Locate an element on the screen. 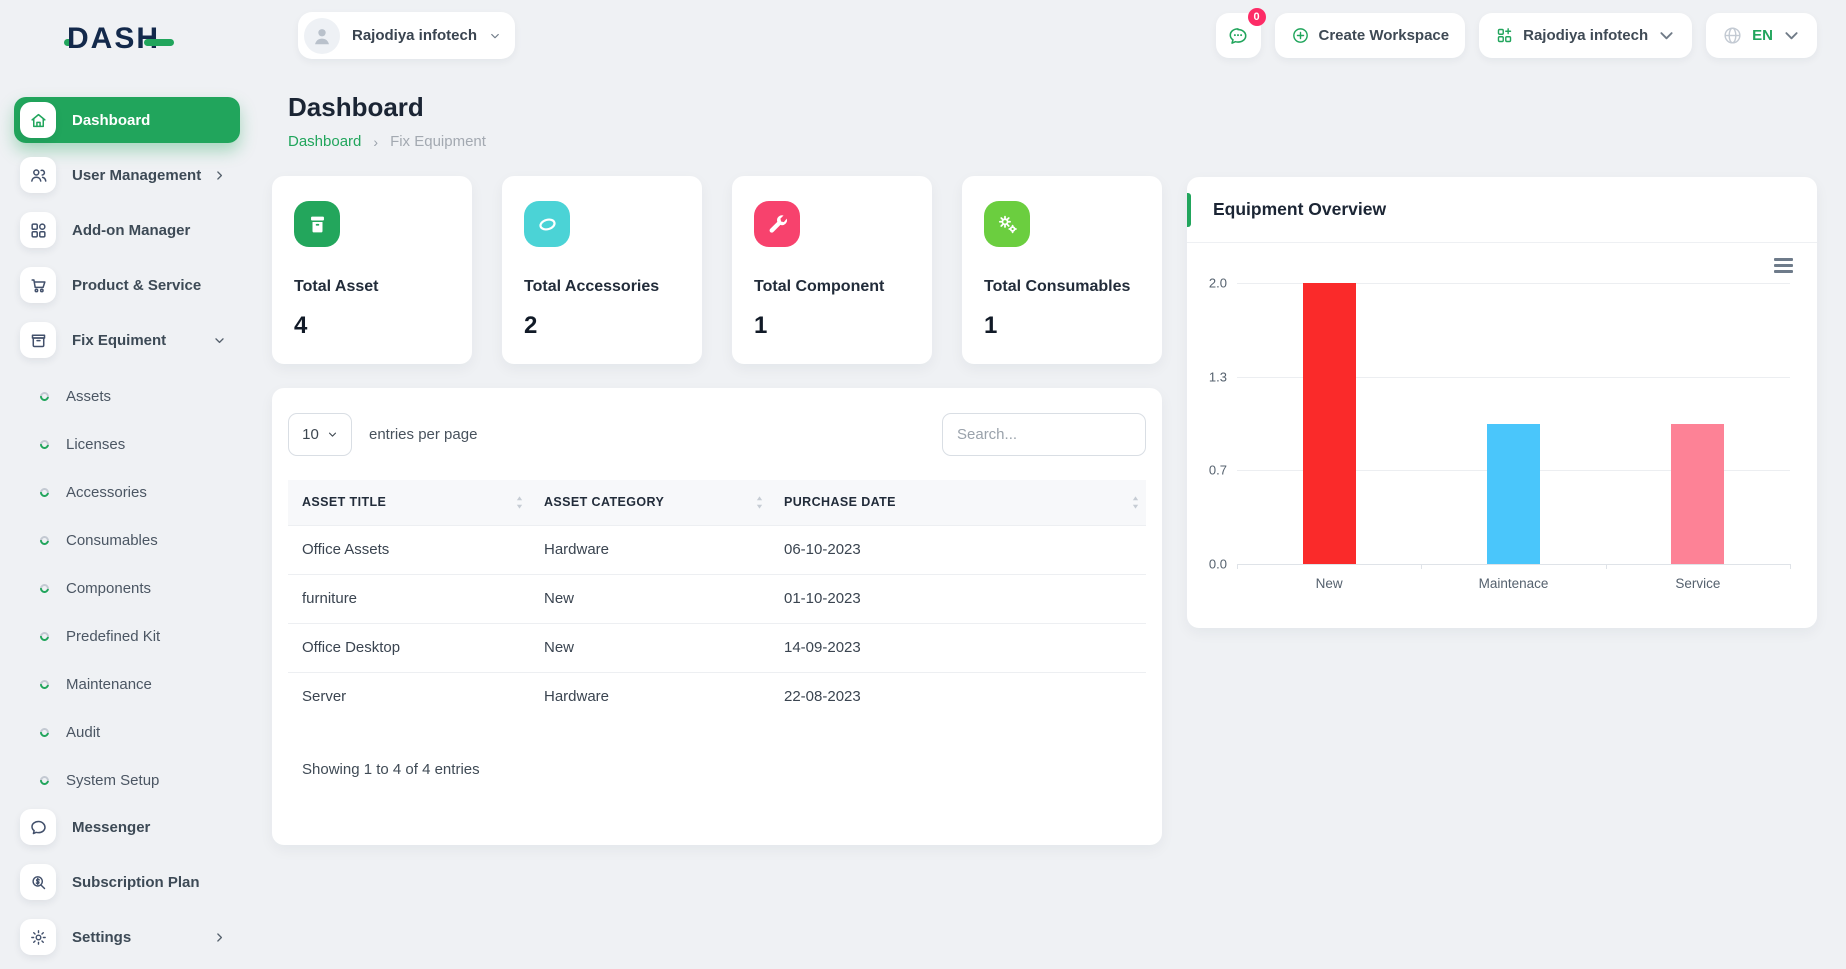  header-actions: 0 Create Workspace Rajodiya infotech EN is located at coordinates (1516, 33).